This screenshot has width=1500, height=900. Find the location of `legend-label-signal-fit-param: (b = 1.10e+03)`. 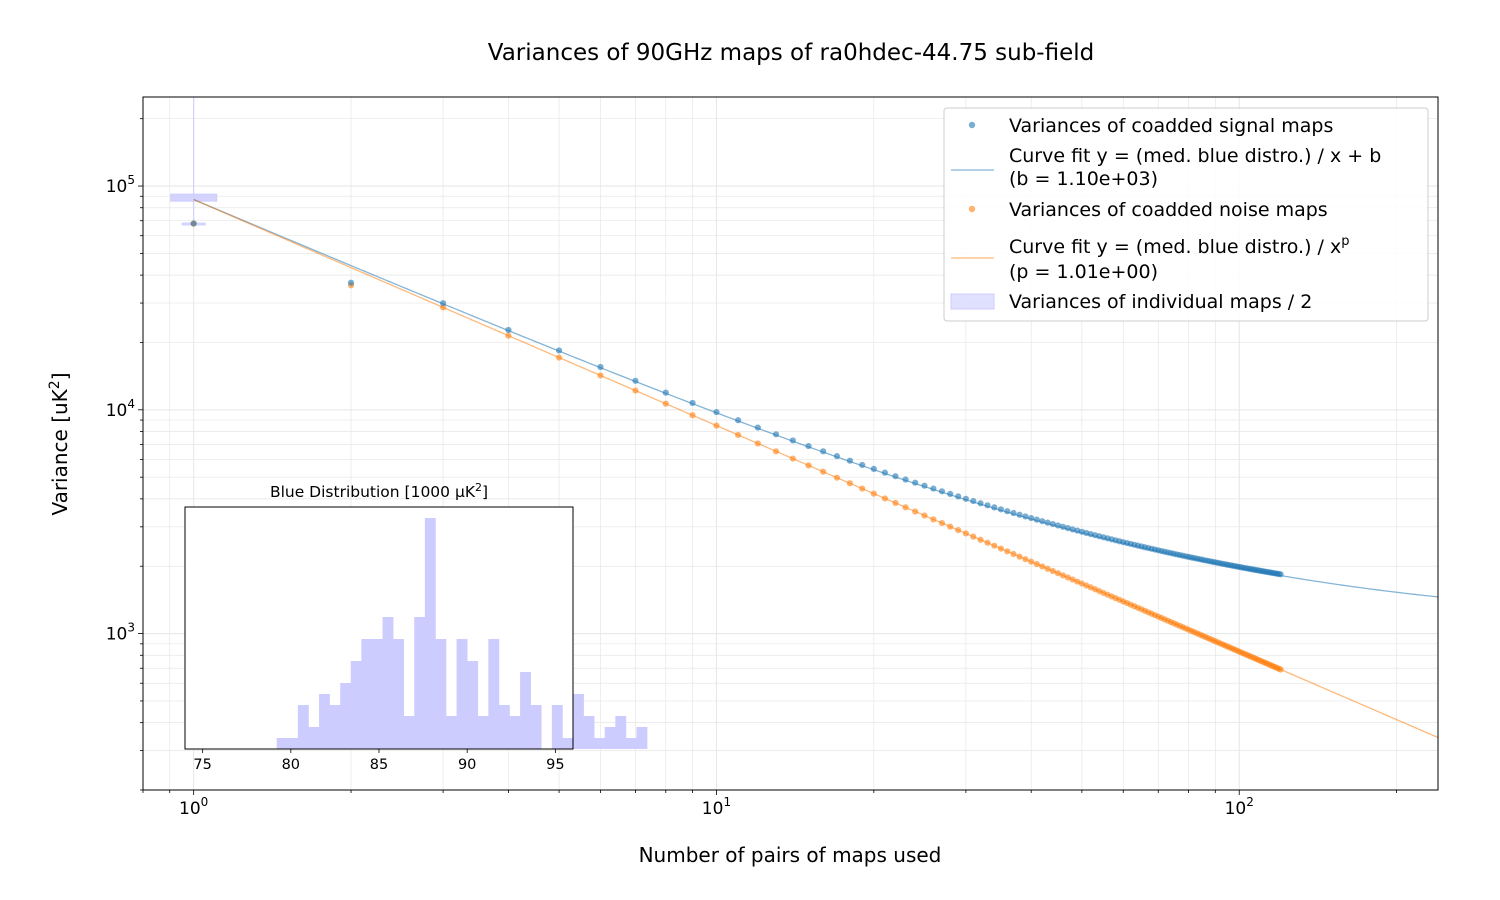

legend-label-signal-fit-param: (b = 1.10e+03) is located at coordinates (1083, 179).